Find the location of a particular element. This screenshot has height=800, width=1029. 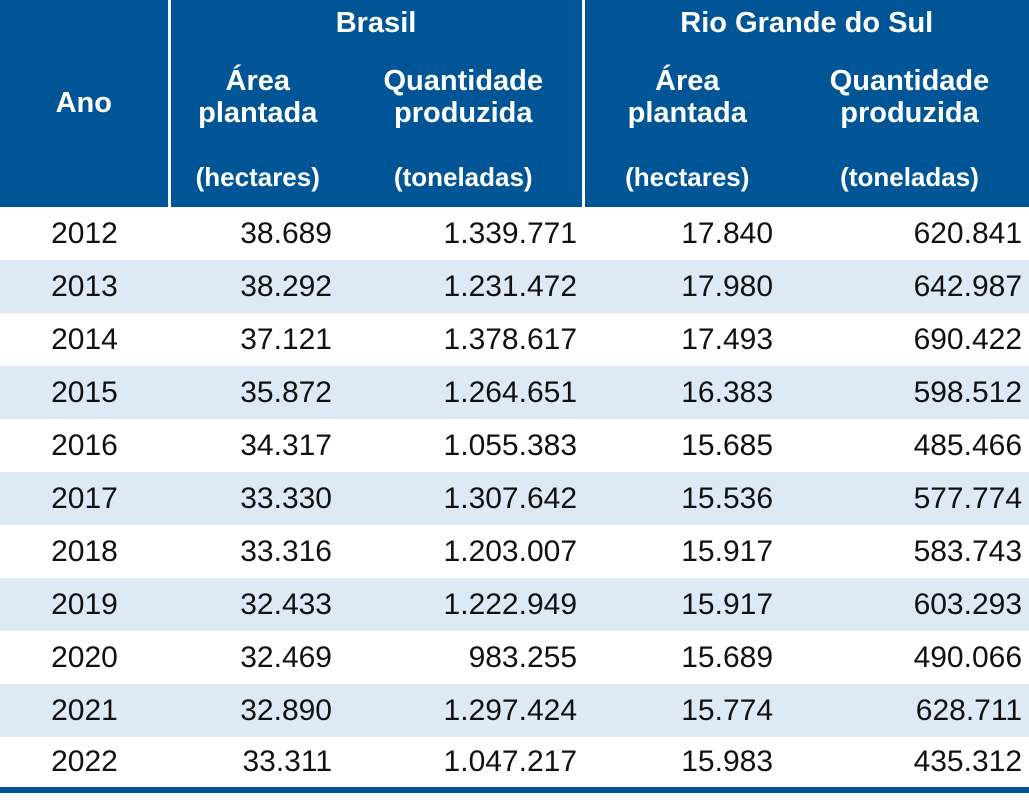

table-row: 2022 33.311 1.047.217 15.983 435.312 is located at coordinates (514, 765).